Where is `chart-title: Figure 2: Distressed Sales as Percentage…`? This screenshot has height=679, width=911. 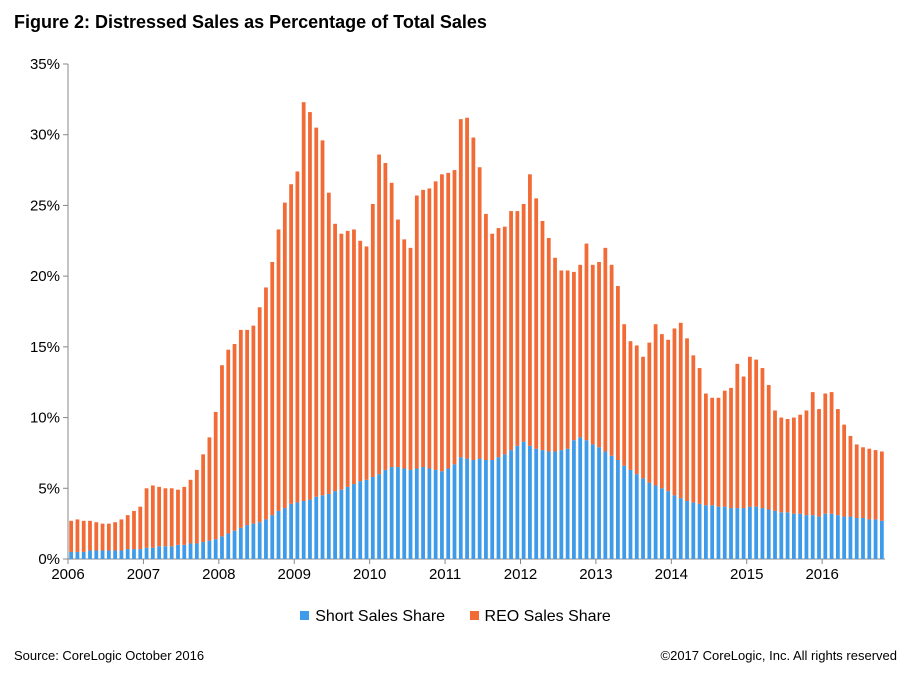
chart-title: Figure 2: Distressed Sales as Percentage… is located at coordinates (250, 22).